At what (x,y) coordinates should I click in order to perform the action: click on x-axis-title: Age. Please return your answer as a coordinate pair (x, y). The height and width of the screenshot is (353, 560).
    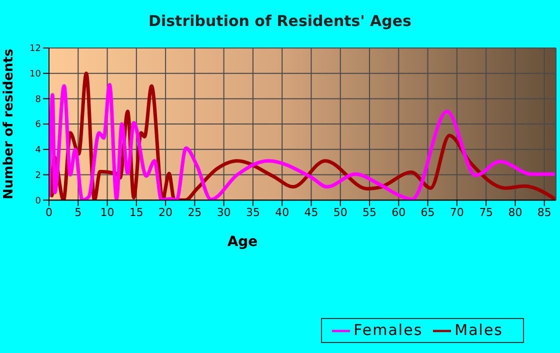
    Looking at the image, I should click on (242, 242).